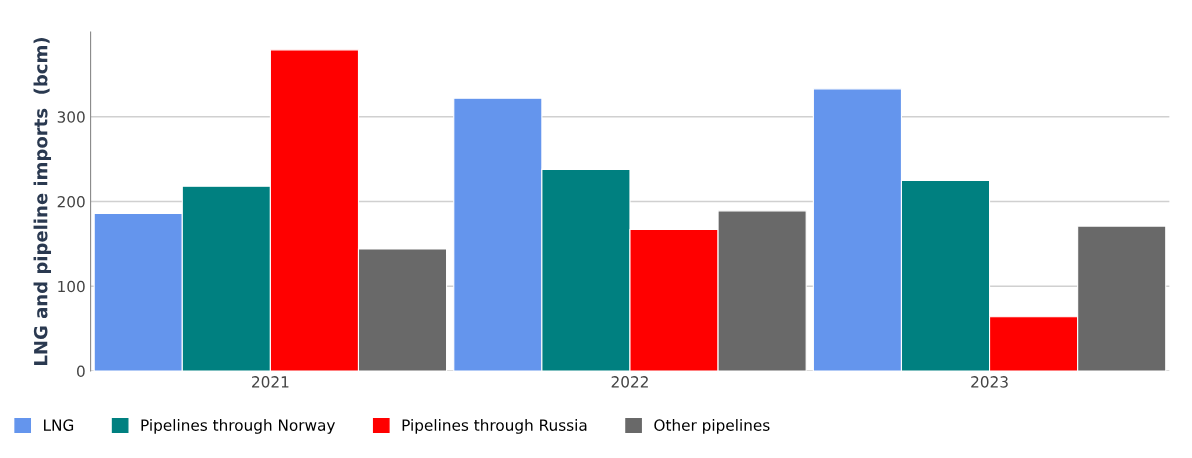  What do you see at coordinates (989, 382) in the screenshot?
I see `x-tick-label: 2023` at bounding box center [989, 382].